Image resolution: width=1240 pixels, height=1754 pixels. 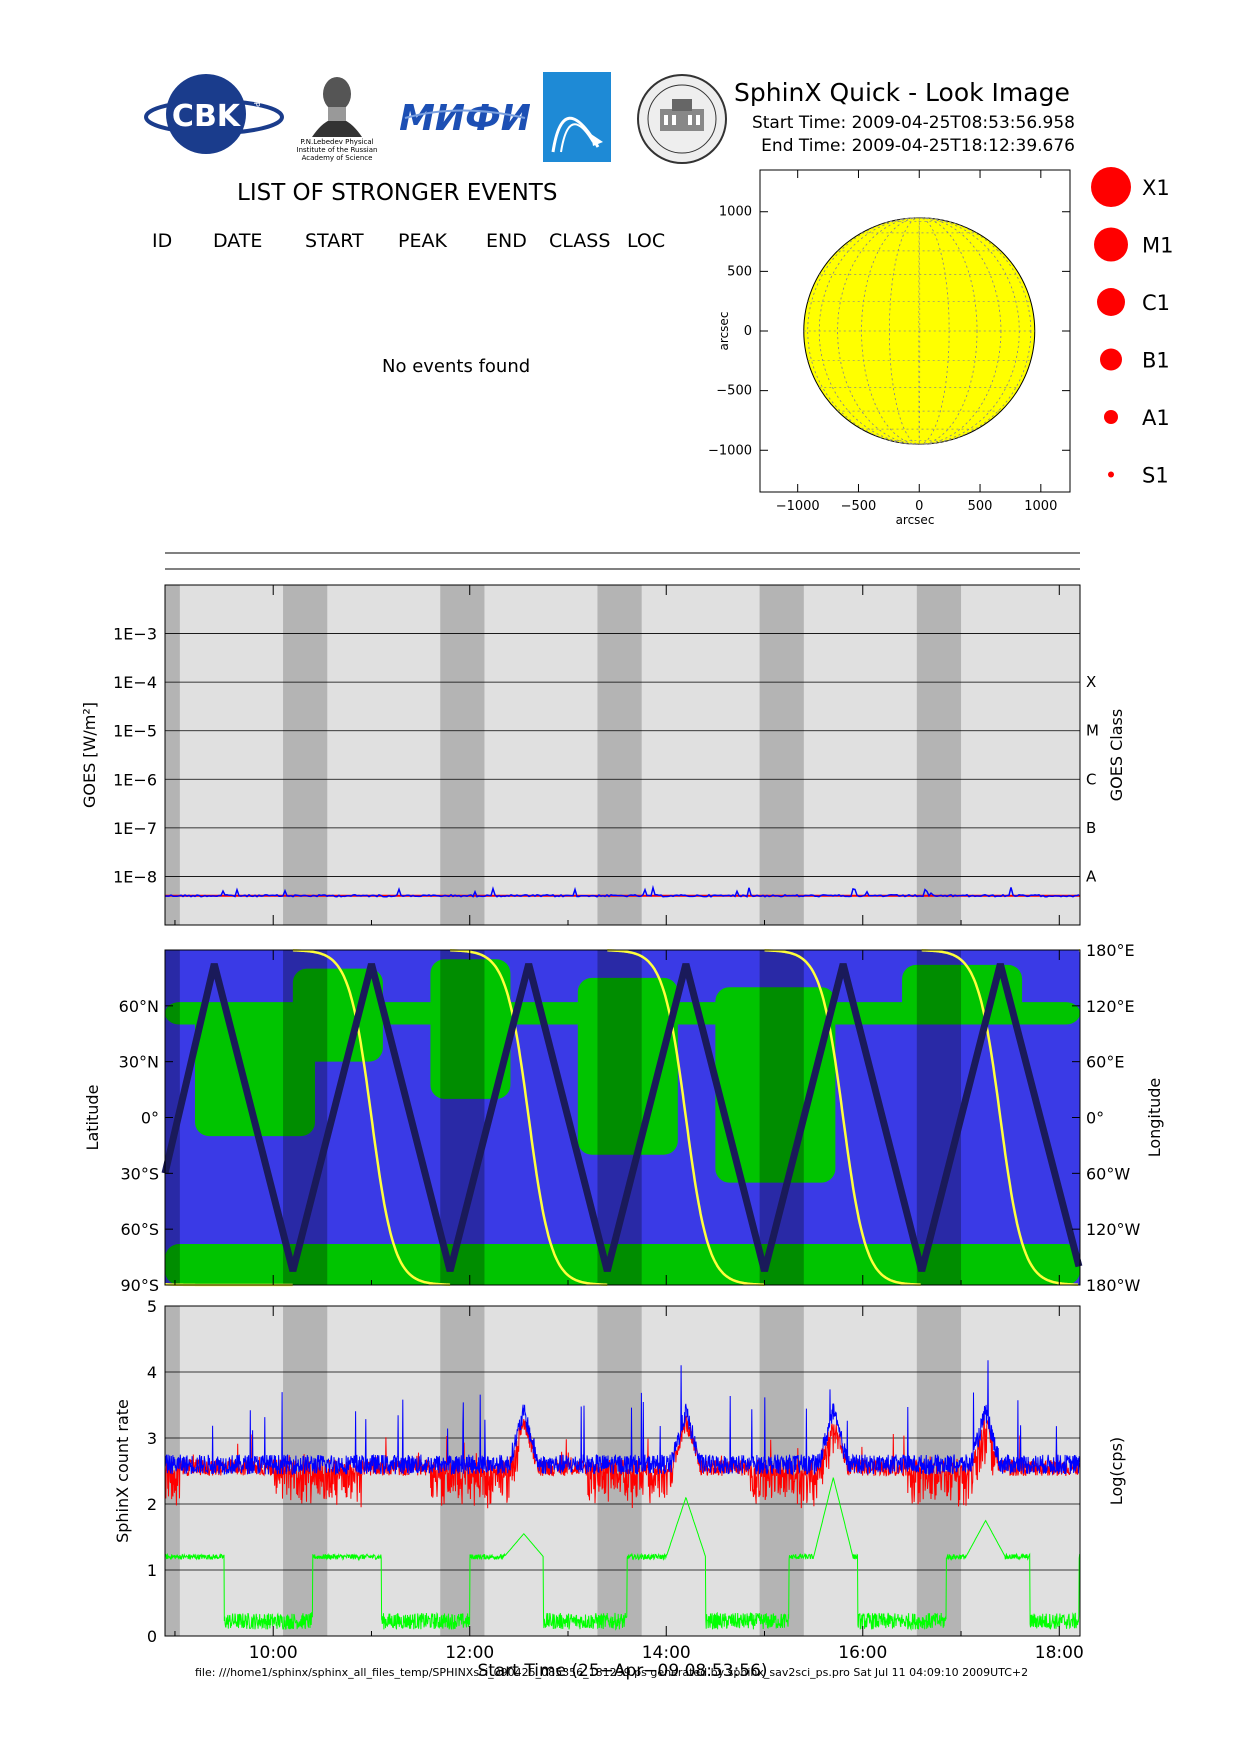 I want to click on time-tick-label: 16:00, so click(x=862, y=1653).